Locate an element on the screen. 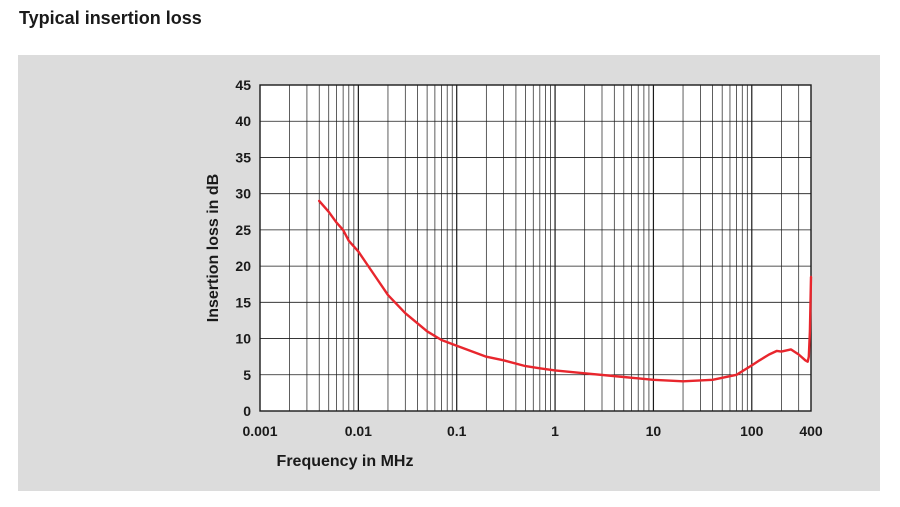  x-tick-label: 10 is located at coordinates (654, 431).